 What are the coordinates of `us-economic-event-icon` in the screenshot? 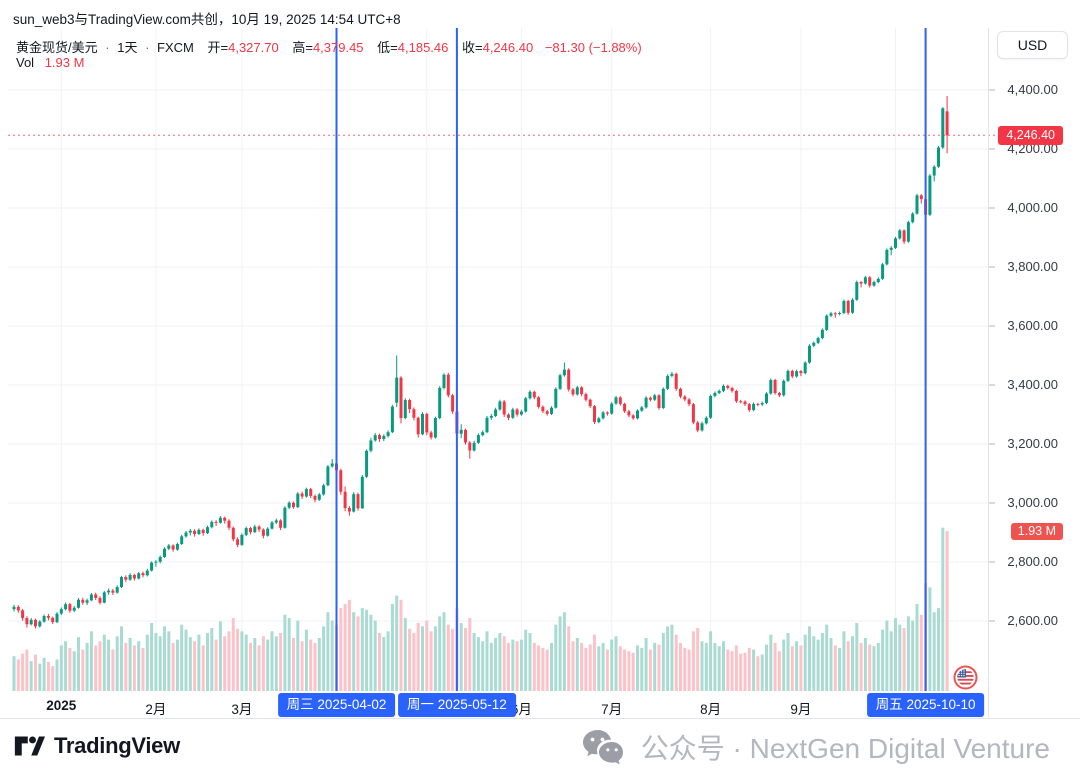 It's located at (965, 677).